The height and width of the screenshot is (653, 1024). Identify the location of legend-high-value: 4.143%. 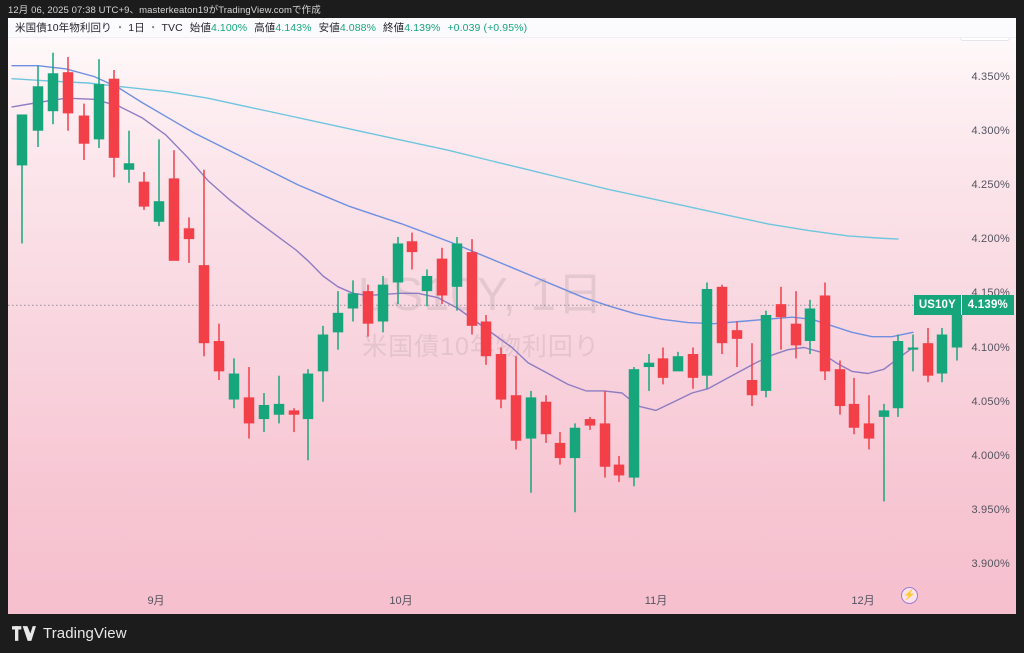
(293, 27).